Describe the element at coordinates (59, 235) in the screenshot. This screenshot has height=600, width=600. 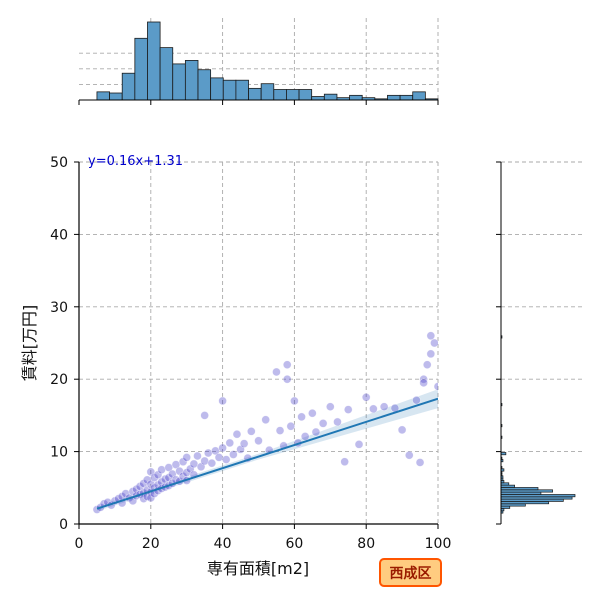
I see `y-tick-label: 40` at that location.